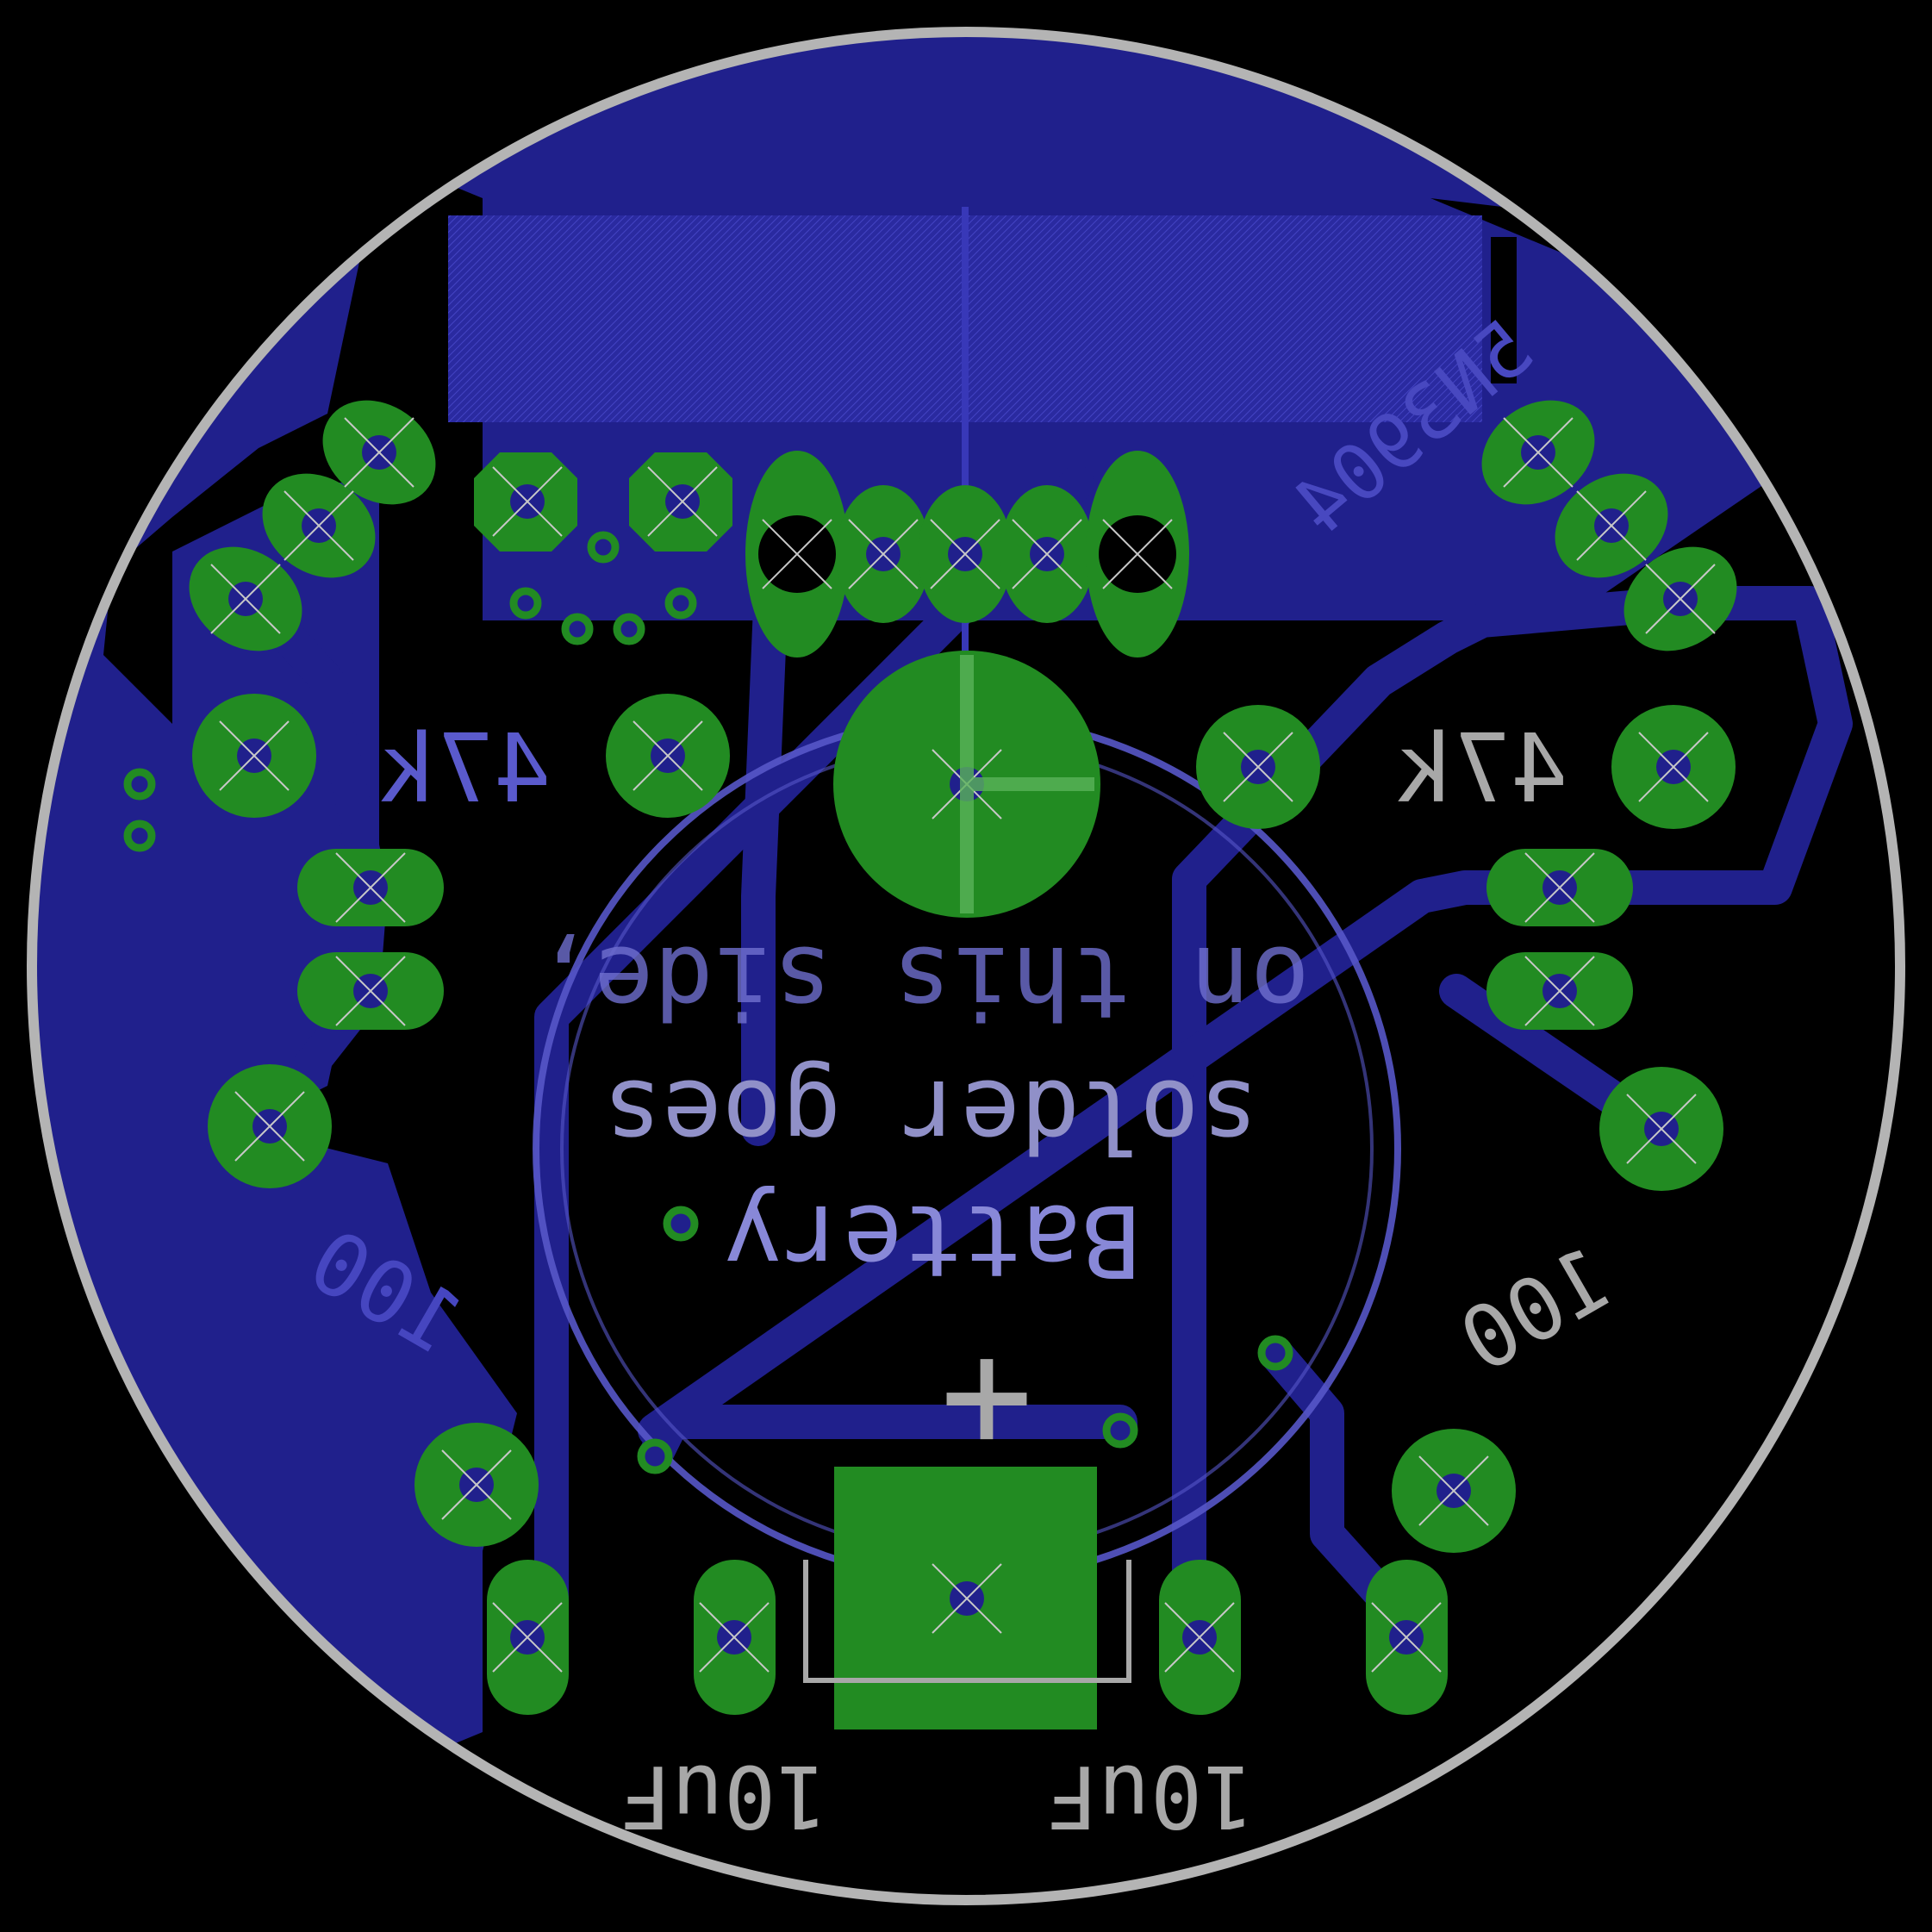  What do you see at coordinates (933, 1240) in the screenshot?
I see `battery-text-line3: Battery` at bounding box center [933, 1240].